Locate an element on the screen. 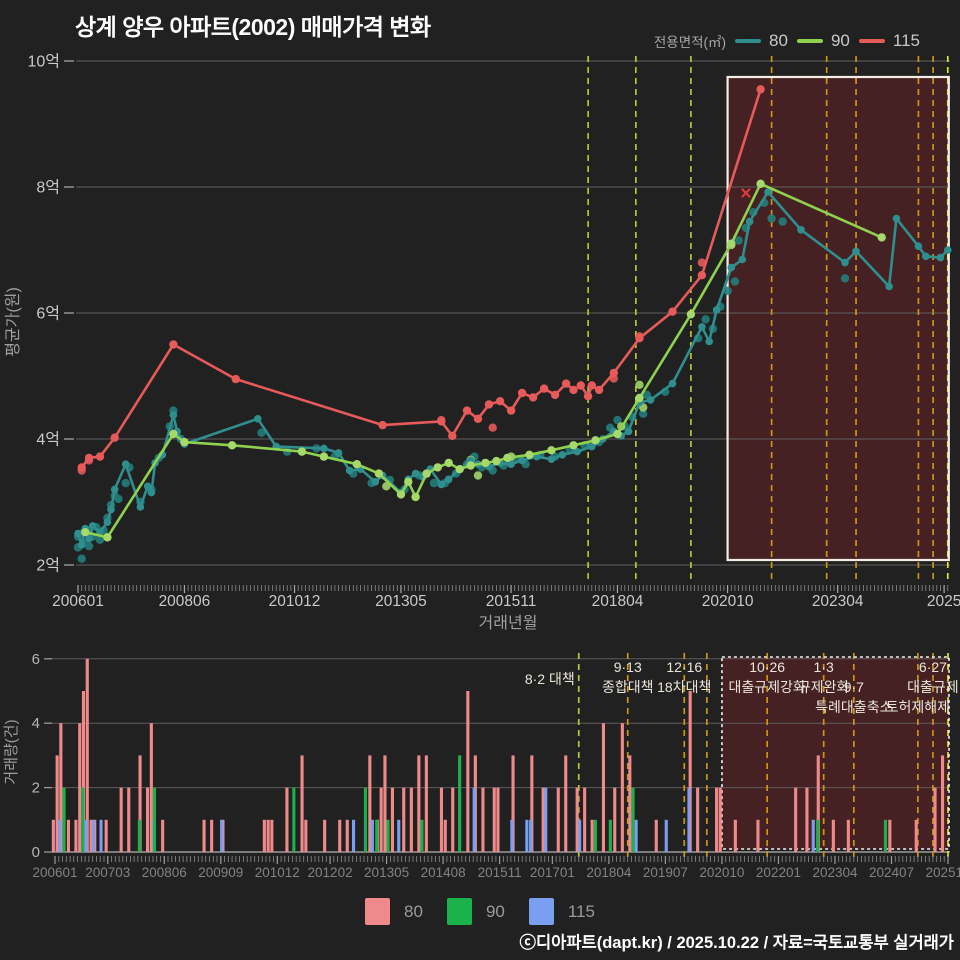 This screenshot has height=960, width=960. svg-text: 8억 is located at coordinates (48, 188).